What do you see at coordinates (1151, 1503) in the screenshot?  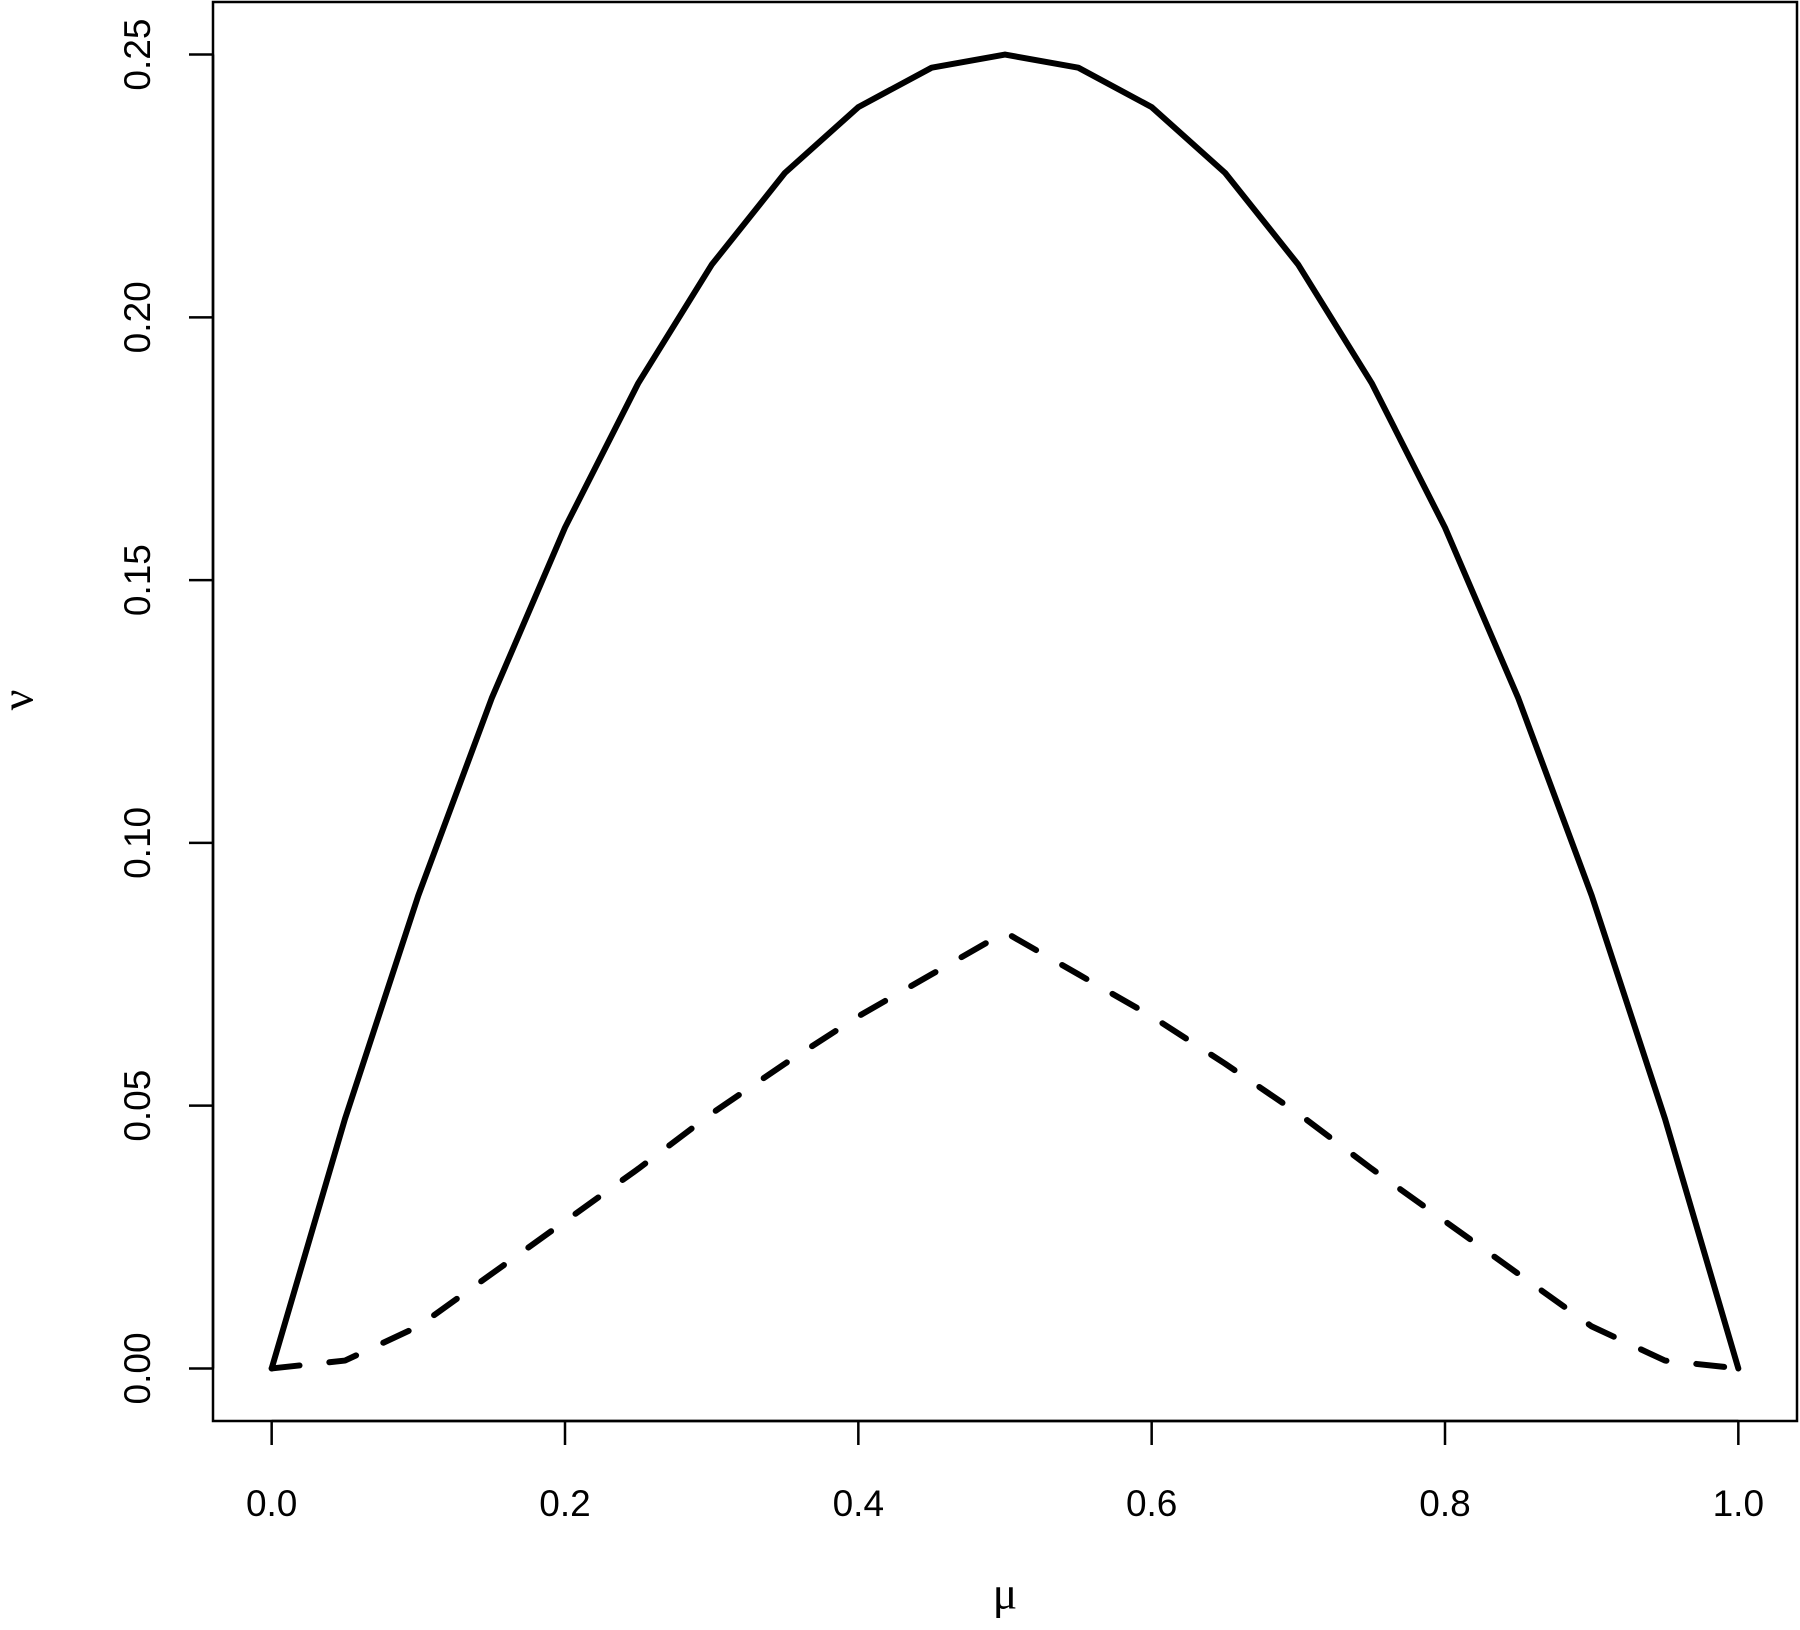 I see `x-tick-label: 0.6` at bounding box center [1151, 1503].